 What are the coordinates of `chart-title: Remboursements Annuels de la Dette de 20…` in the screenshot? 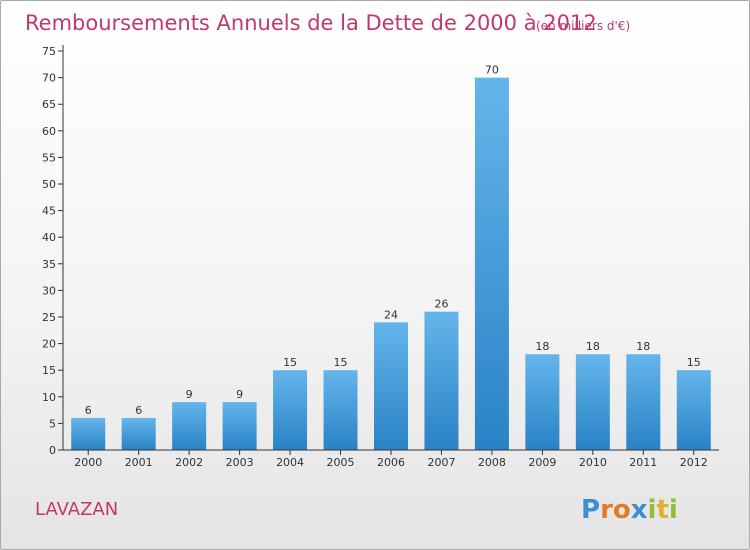 It's located at (311, 23).